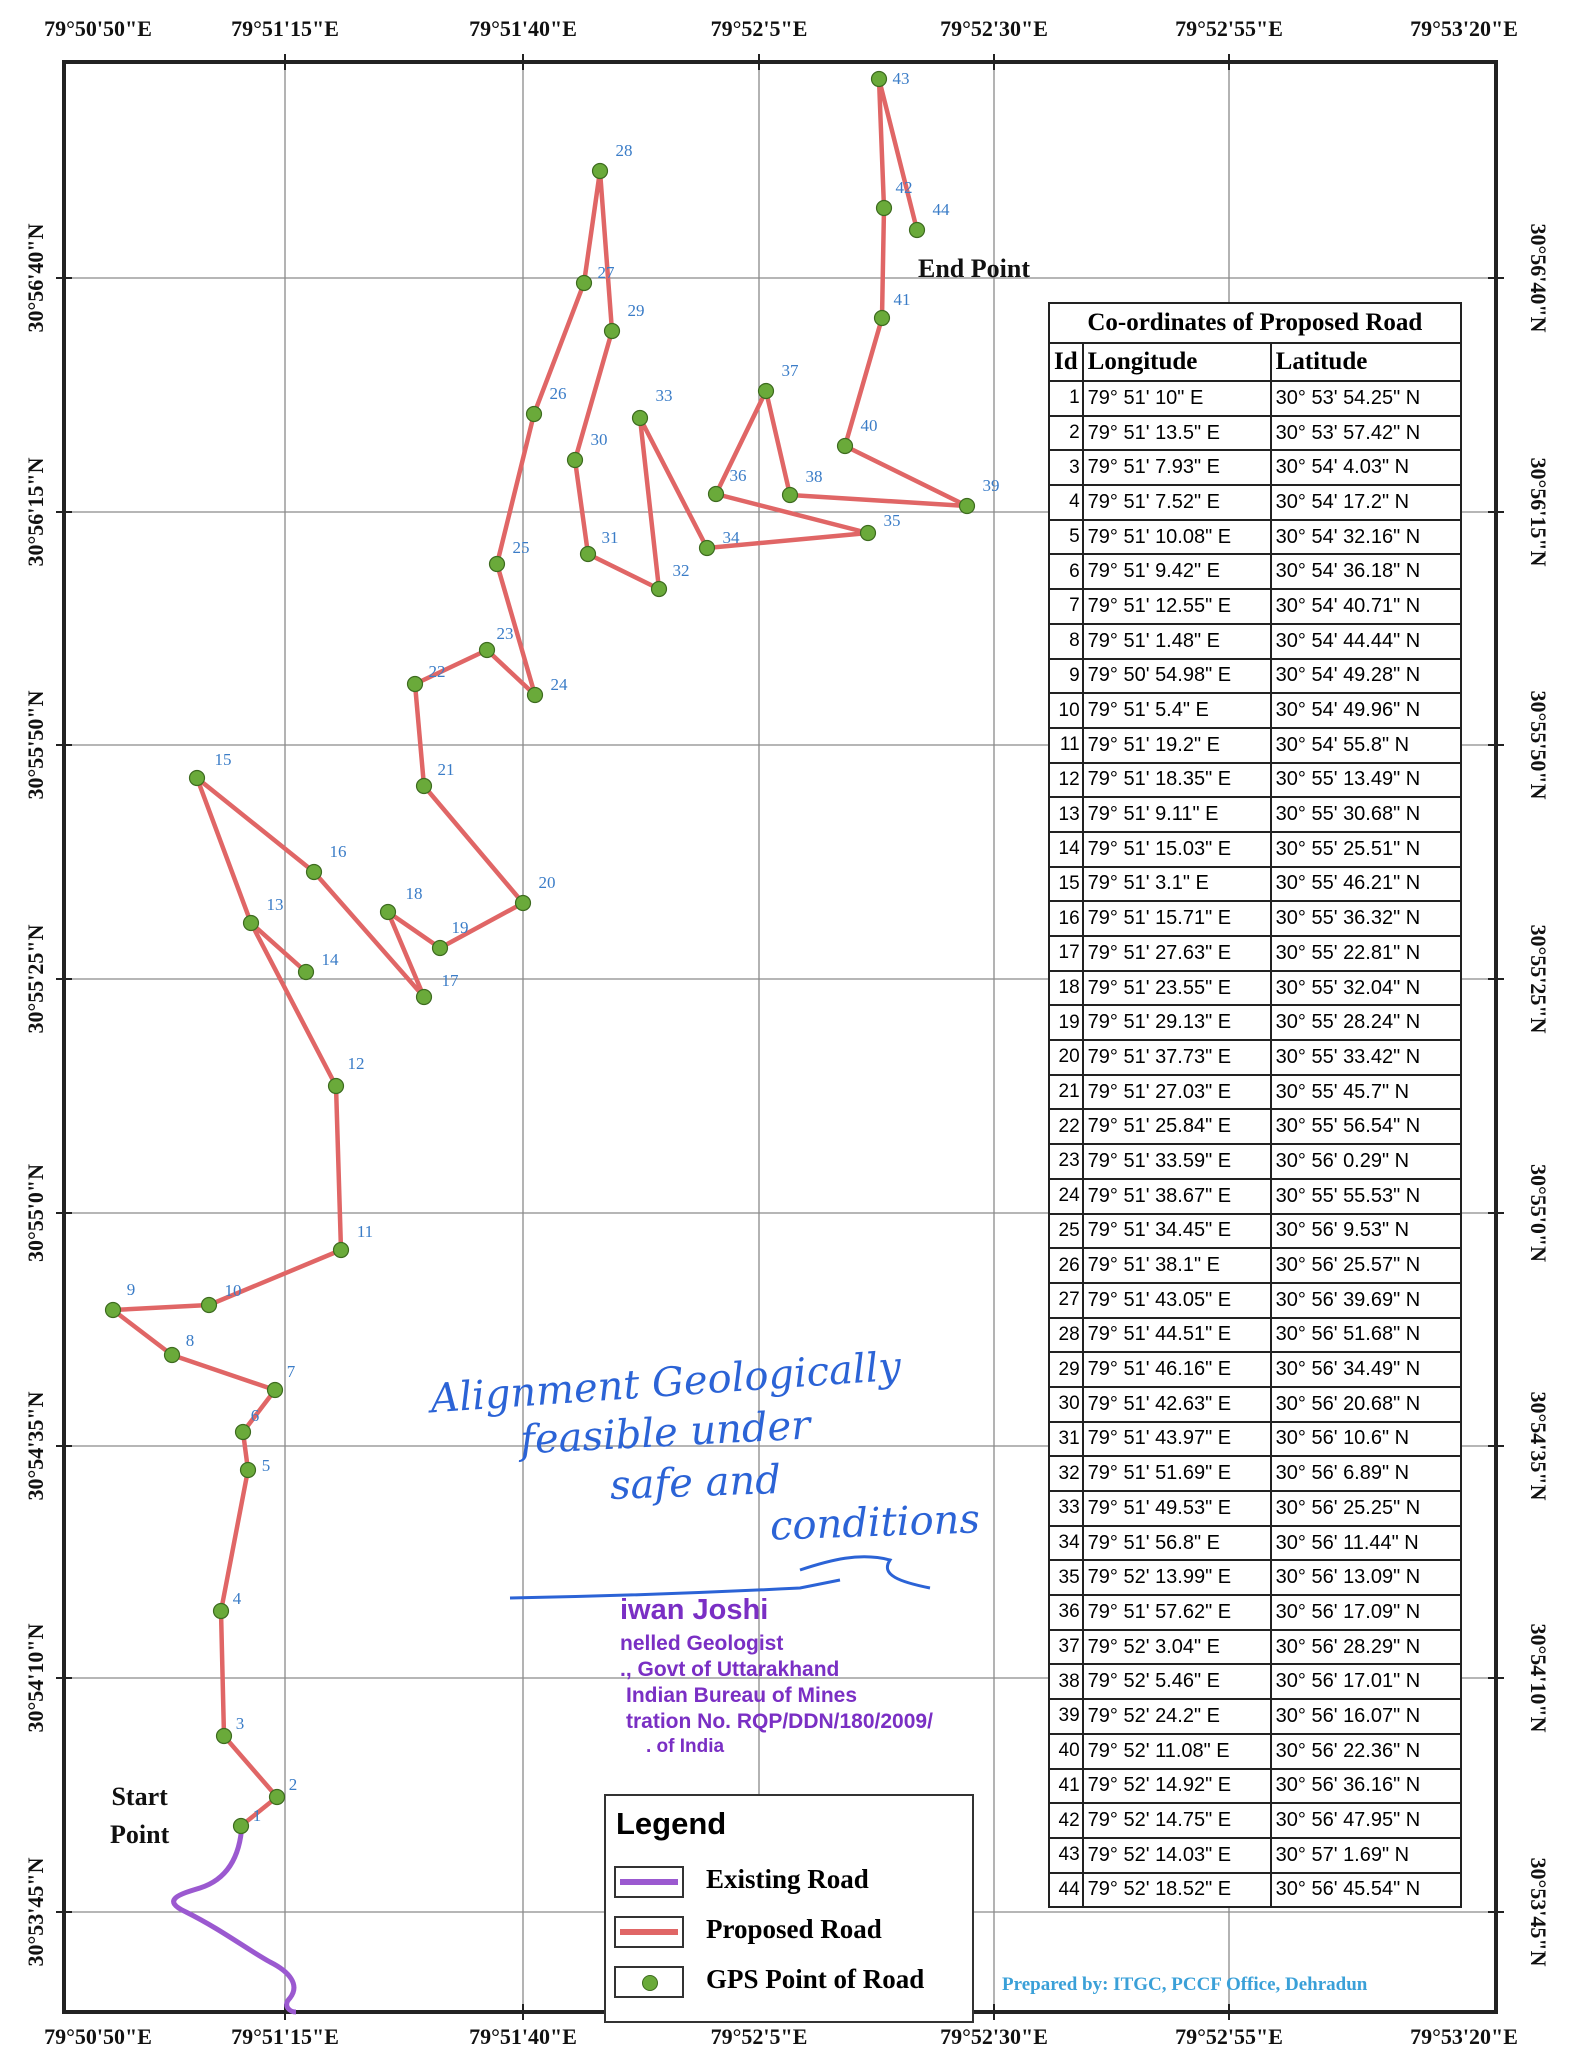 The height and width of the screenshot is (2066, 1573). I want to click on cell-latitude: 30° 53' 54.25" N, so click(1365, 398).